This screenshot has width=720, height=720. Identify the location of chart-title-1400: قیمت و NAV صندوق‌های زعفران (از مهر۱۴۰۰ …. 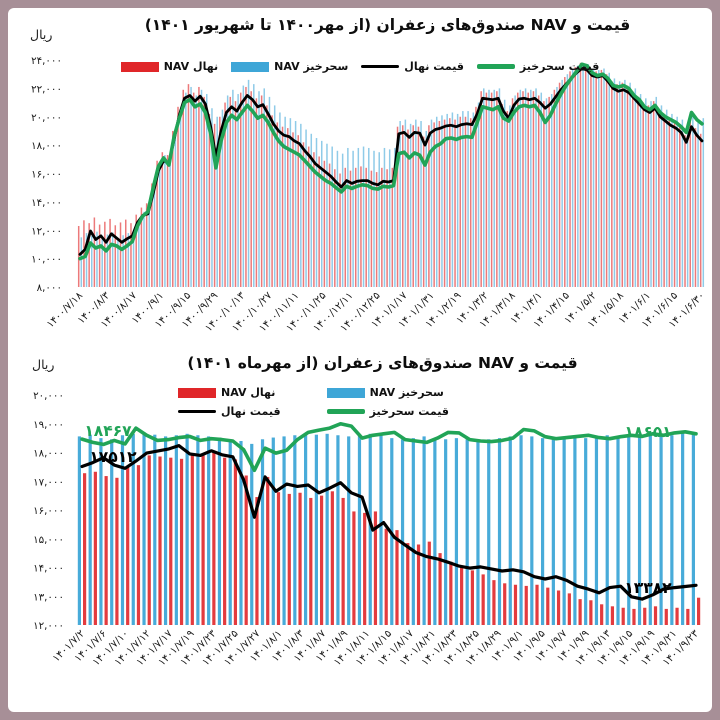
(387, 25).